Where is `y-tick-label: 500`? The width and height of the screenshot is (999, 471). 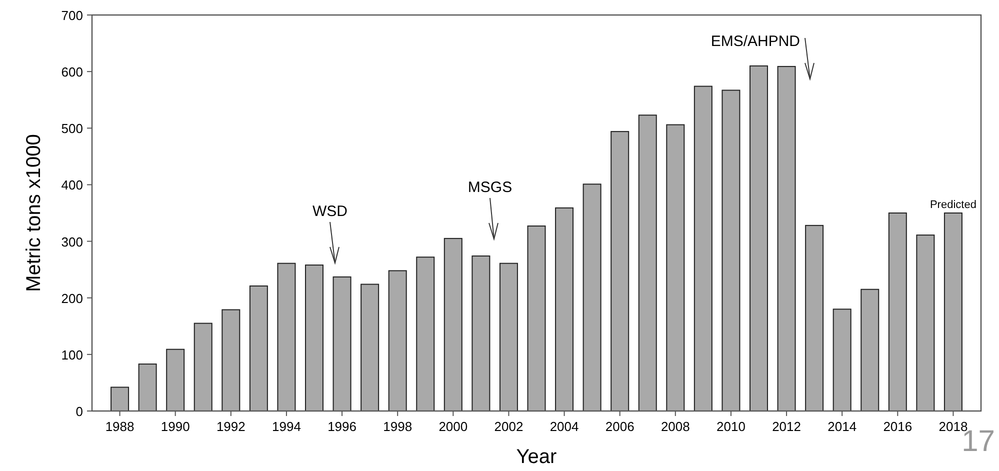 y-tick-label: 500 is located at coordinates (72, 128).